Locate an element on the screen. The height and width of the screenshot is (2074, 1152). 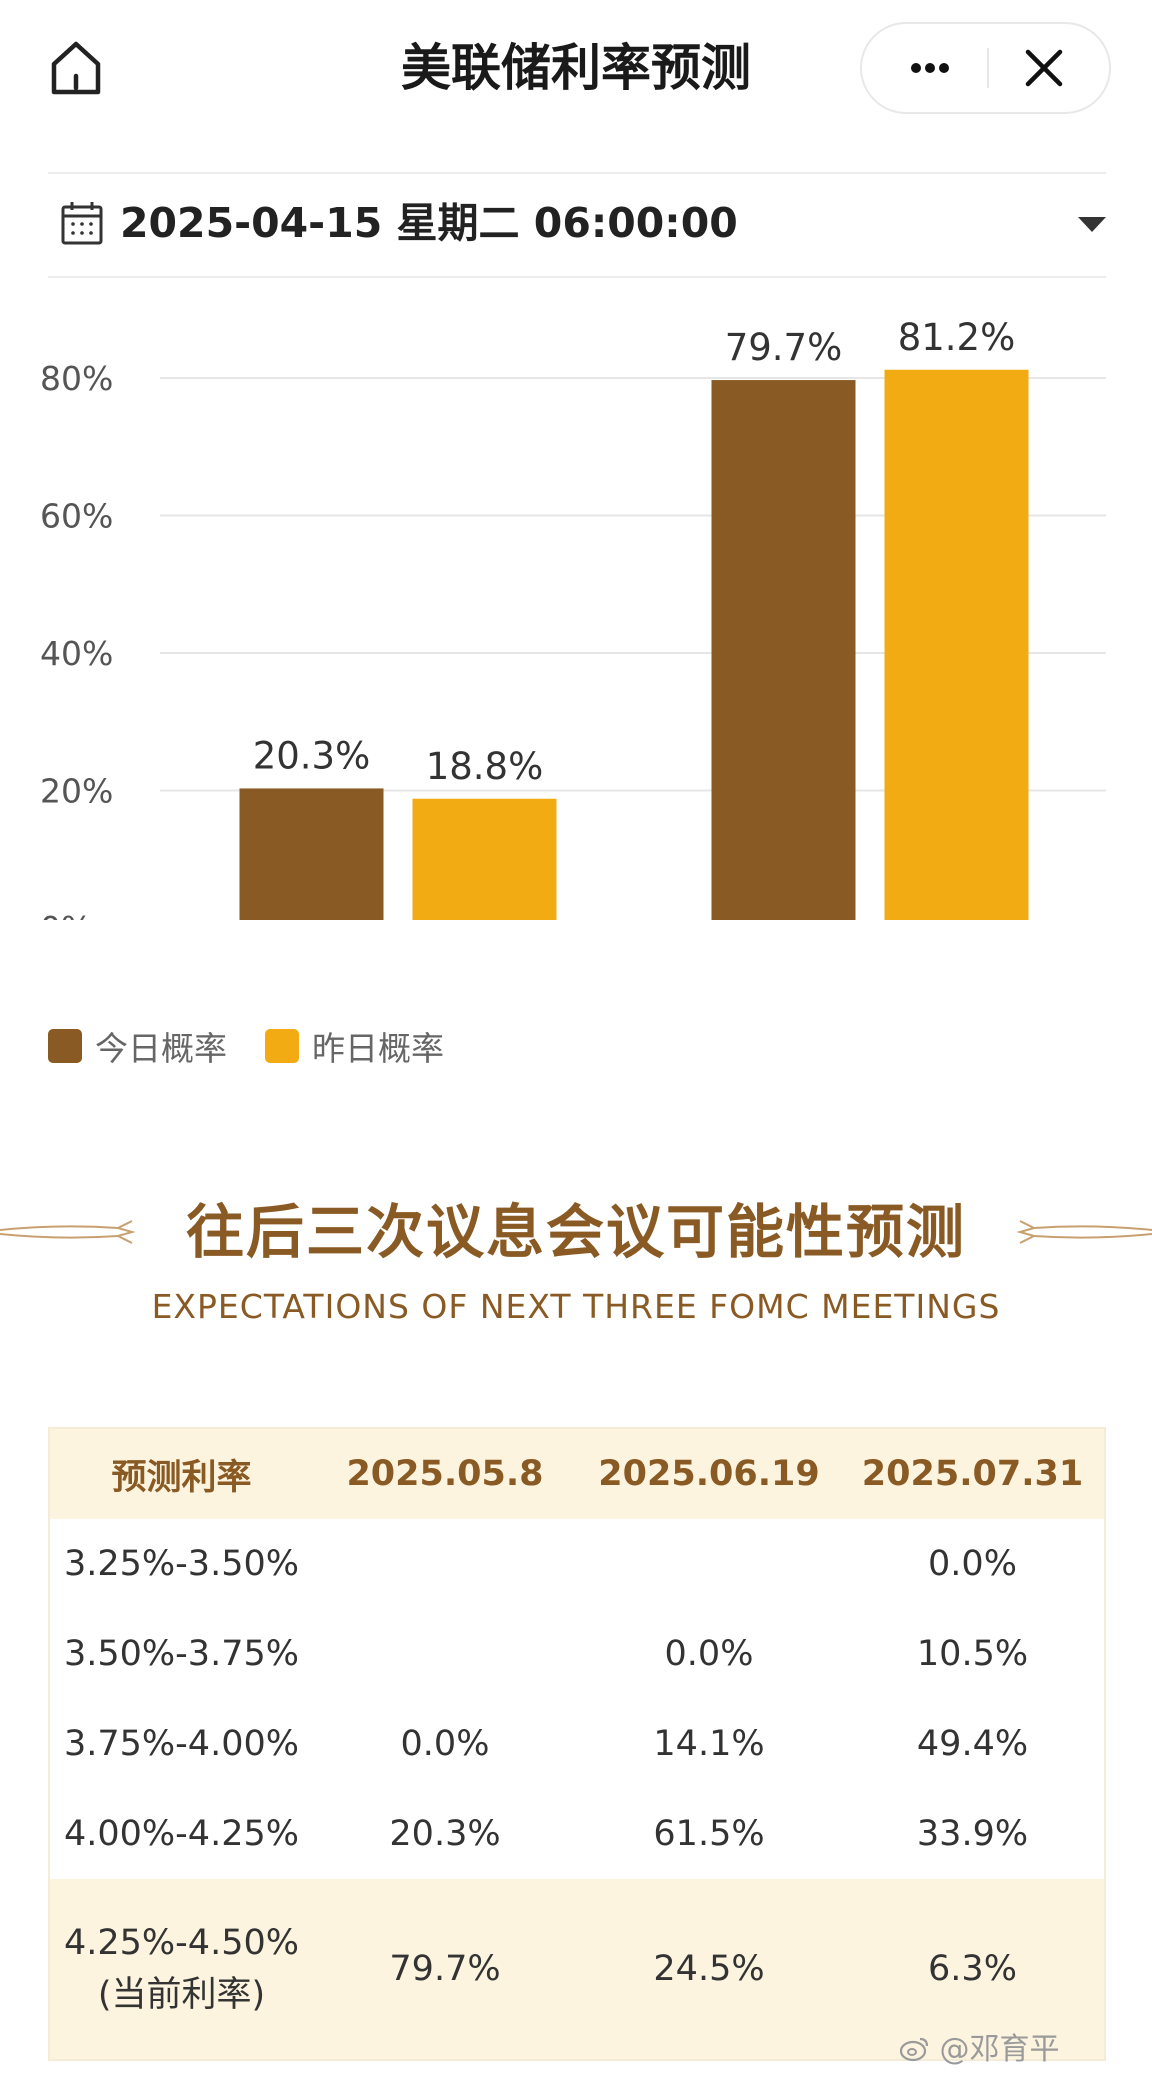
table-header-row: 预测利率 2025.05.8 2025.06.19 2025.07.31 is located at coordinates (577, 1473).